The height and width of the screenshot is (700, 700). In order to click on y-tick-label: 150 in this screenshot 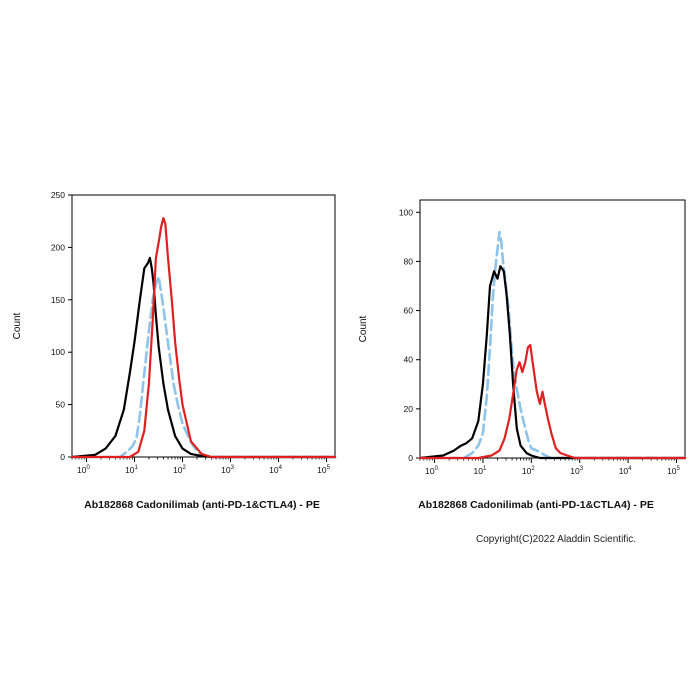, I will do `click(58, 300)`.